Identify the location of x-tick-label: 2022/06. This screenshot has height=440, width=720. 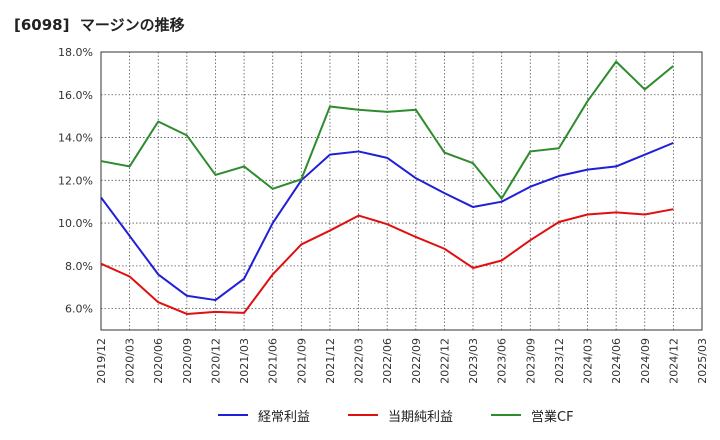
(387, 361).